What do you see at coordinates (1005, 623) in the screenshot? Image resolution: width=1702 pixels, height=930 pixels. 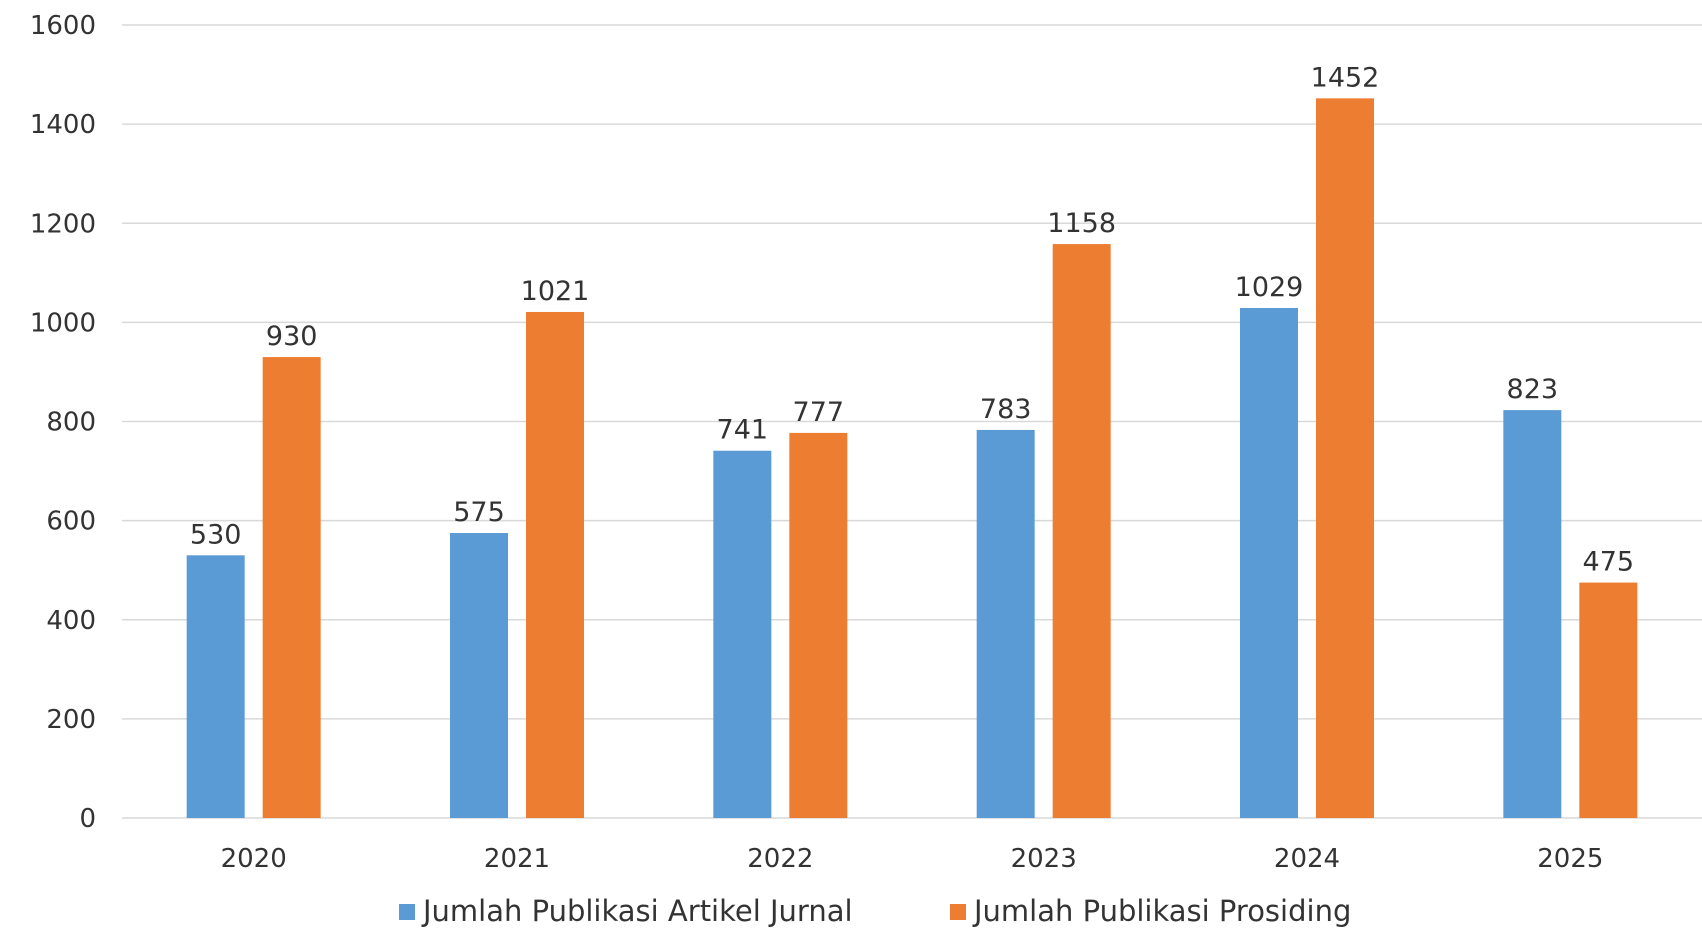 I see `bar-jurnal-2023` at bounding box center [1005, 623].